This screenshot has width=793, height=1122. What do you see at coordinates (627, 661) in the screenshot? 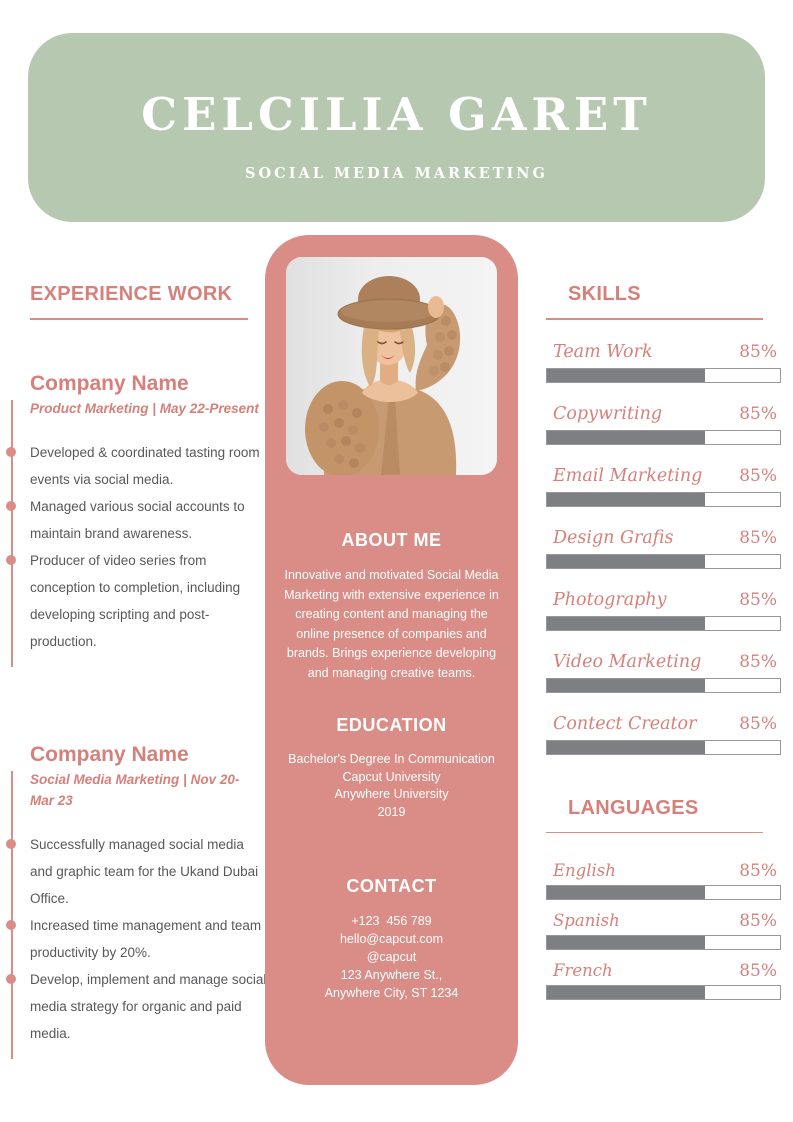
I see `skill-label: Video Marketing` at bounding box center [627, 661].